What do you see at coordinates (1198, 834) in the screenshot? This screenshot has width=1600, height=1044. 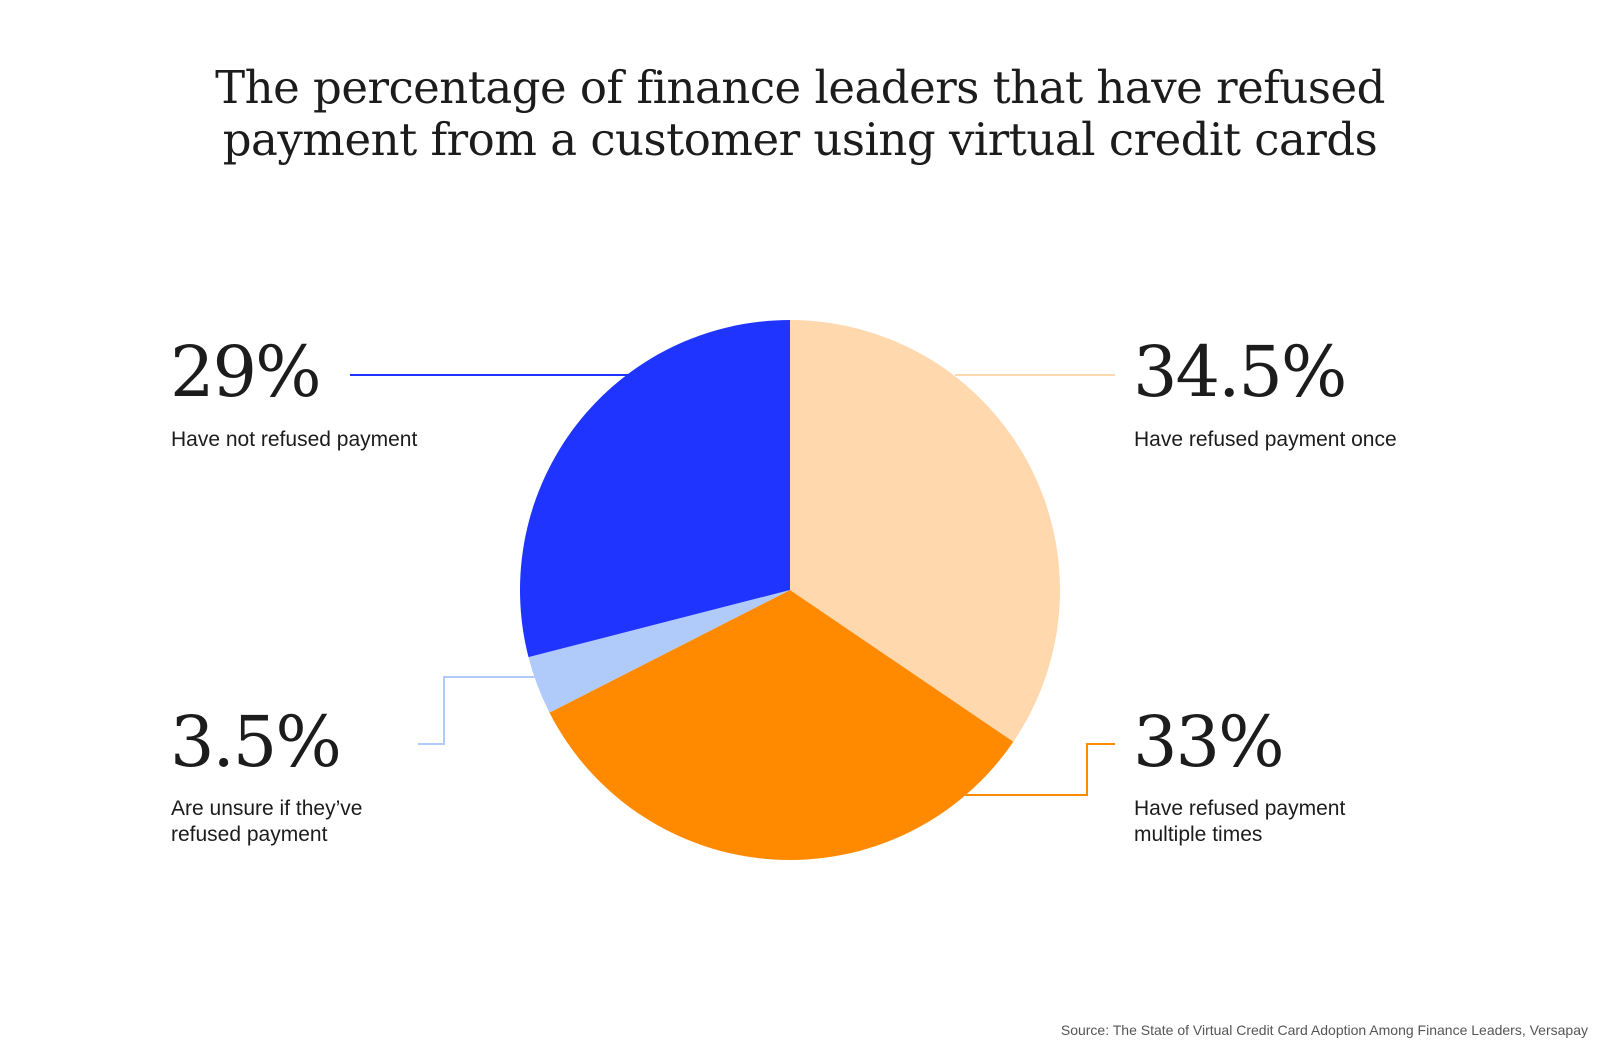 I see `data-label-text-refused-multiple-line-2: multiple times` at bounding box center [1198, 834].